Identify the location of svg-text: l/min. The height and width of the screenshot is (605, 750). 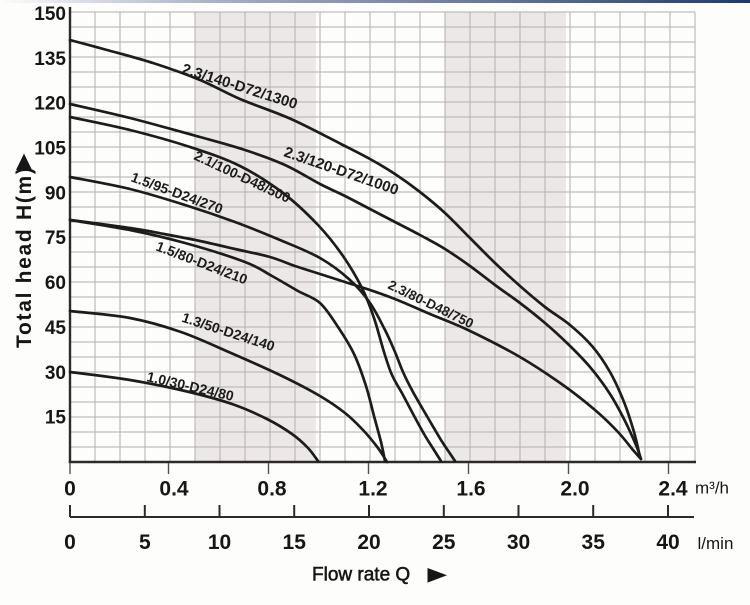
(716, 543).